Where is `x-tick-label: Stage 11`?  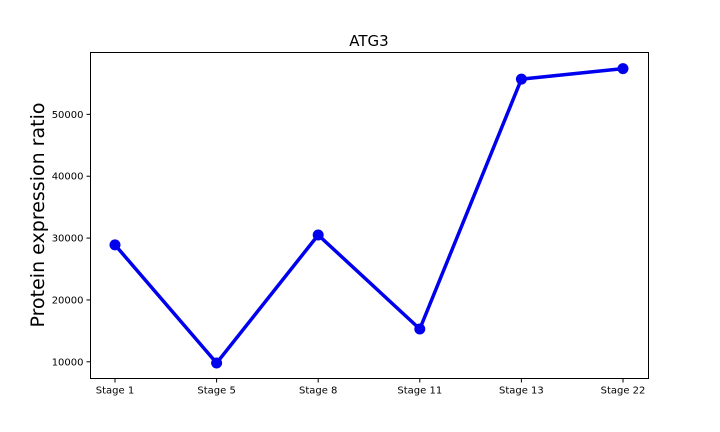 x-tick-label: Stage 11 is located at coordinates (419, 391).